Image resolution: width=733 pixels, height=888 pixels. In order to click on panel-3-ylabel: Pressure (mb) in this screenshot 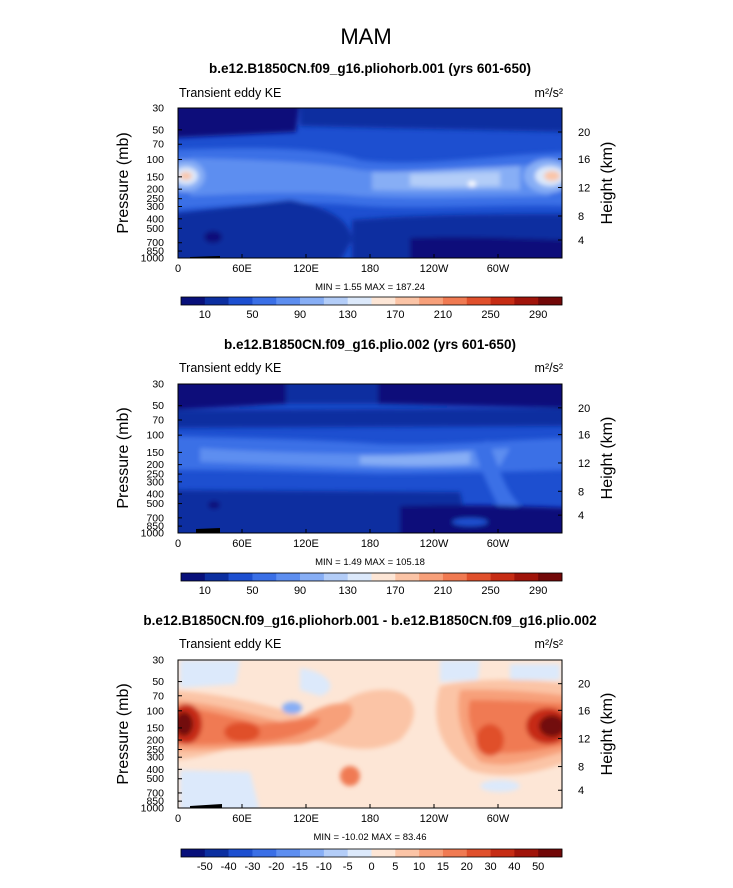, I will do `click(123, 733)`.